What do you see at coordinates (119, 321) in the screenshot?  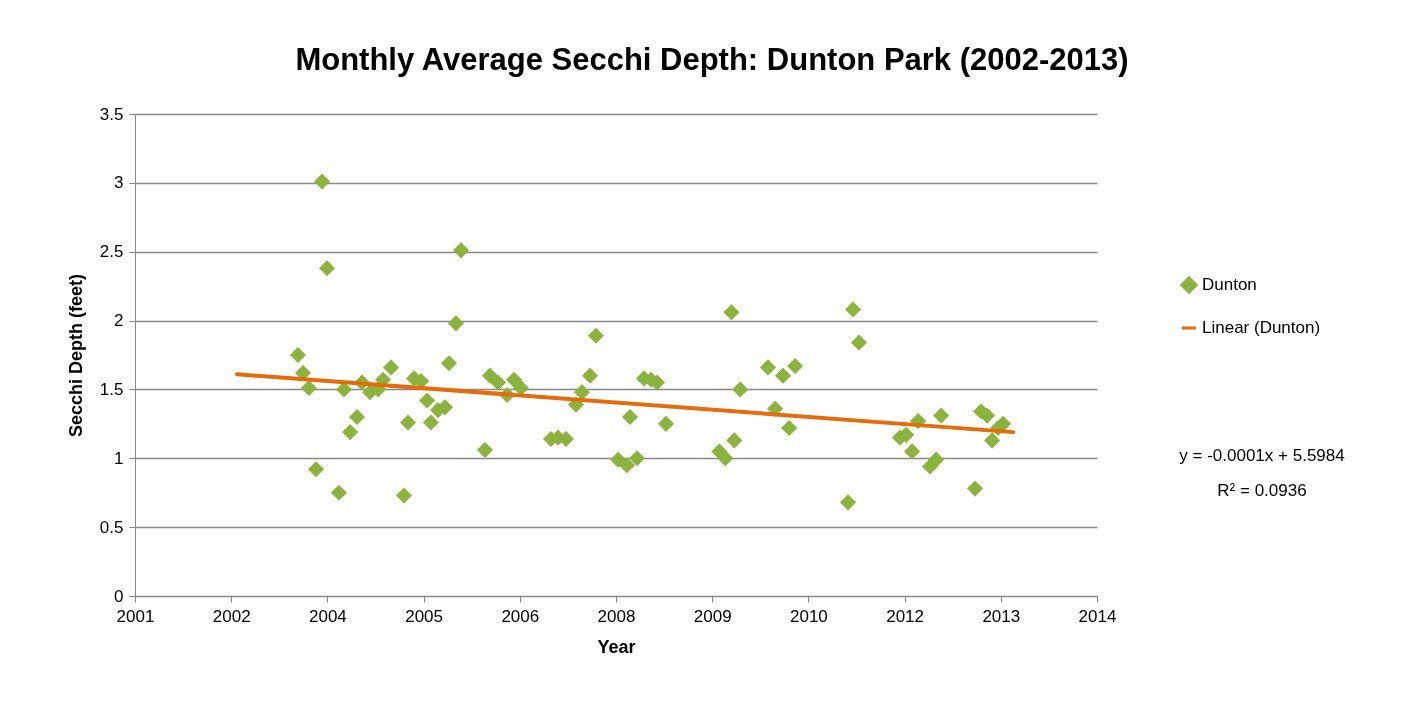 I see `y-tick-label: 2` at bounding box center [119, 321].